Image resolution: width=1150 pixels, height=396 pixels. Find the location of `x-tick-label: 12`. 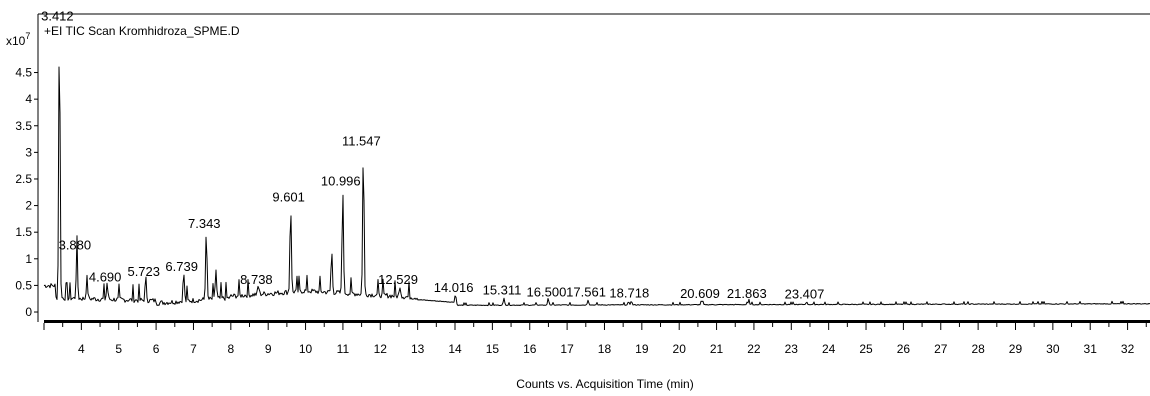

x-tick-label: 12 is located at coordinates (381, 349).